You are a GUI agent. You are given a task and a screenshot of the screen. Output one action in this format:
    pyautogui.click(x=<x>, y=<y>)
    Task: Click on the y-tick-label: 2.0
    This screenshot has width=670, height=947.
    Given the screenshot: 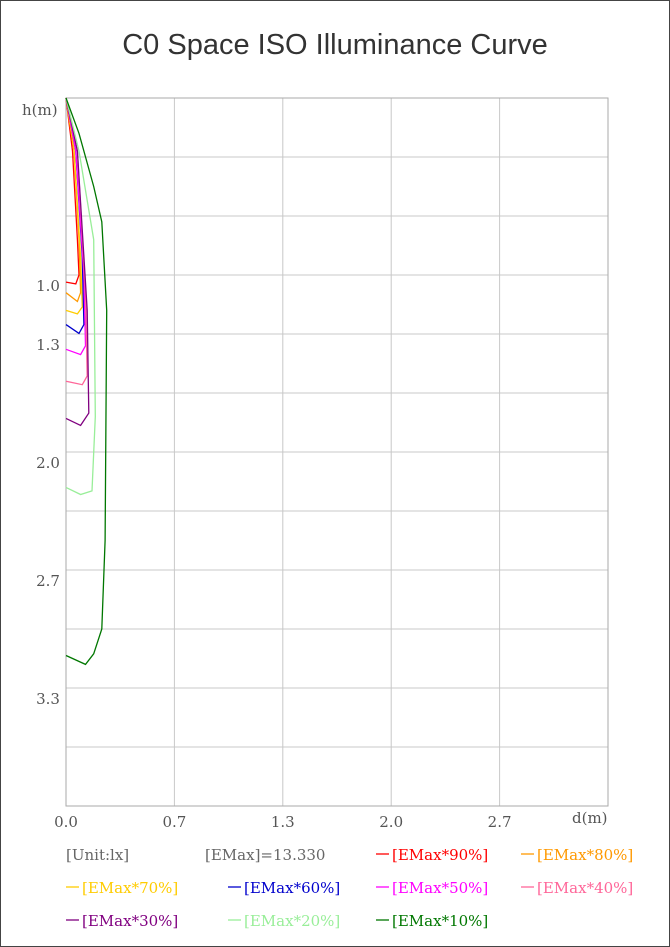 What is the action you would take?
    pyautogui.click(x=48, y=463)
    